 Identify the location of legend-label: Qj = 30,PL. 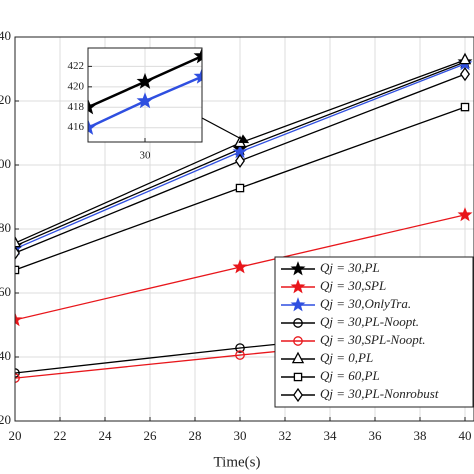
(350, 267).